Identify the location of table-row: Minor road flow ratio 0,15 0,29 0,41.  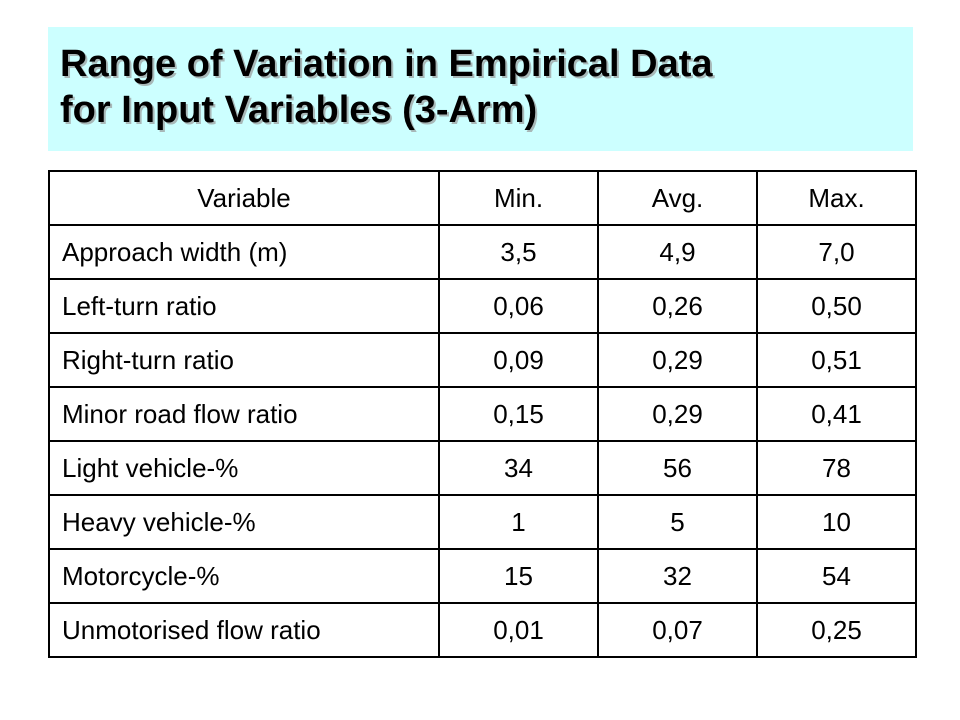
(482, 414).